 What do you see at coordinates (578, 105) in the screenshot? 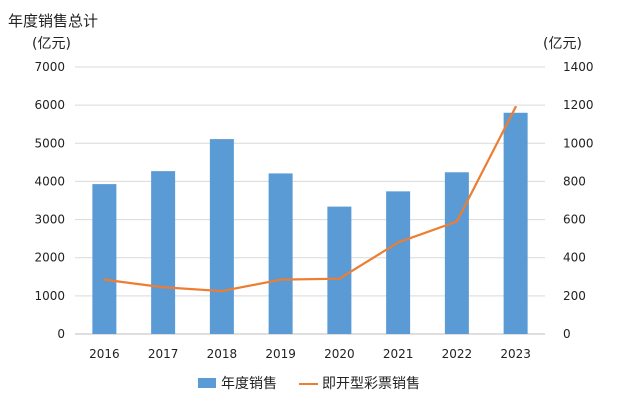
I see `right-axis-tick-label: 1200` at bounding box center [578, 105].